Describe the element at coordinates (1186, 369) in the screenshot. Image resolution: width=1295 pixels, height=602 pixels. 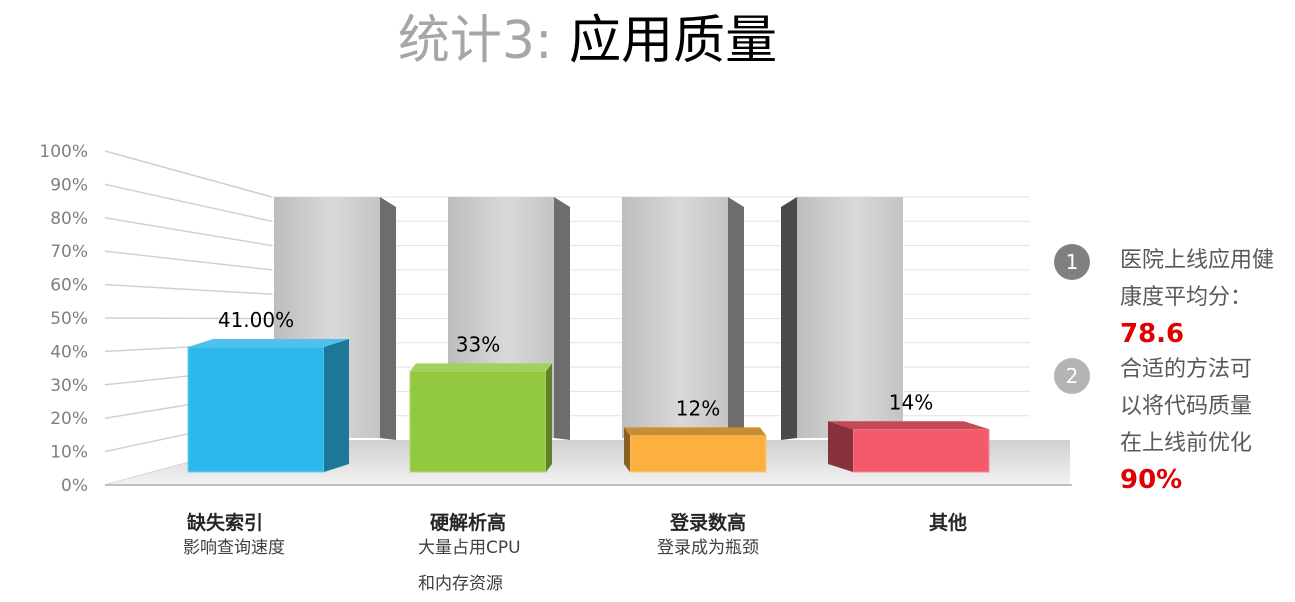
I see `note-2-line-1: 合适的方法可` at that location.